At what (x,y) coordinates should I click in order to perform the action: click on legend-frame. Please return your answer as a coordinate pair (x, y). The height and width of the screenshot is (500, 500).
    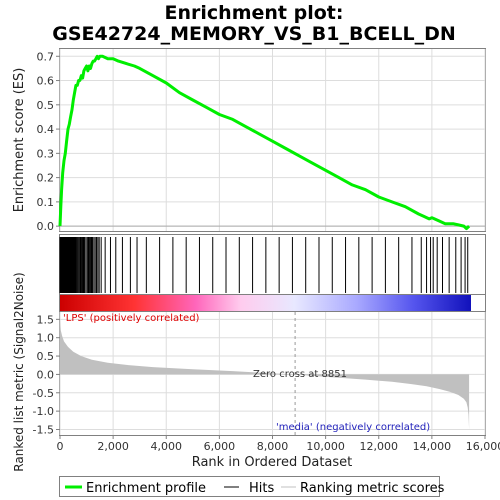
    Looking at the image, I should click on (249, 486).